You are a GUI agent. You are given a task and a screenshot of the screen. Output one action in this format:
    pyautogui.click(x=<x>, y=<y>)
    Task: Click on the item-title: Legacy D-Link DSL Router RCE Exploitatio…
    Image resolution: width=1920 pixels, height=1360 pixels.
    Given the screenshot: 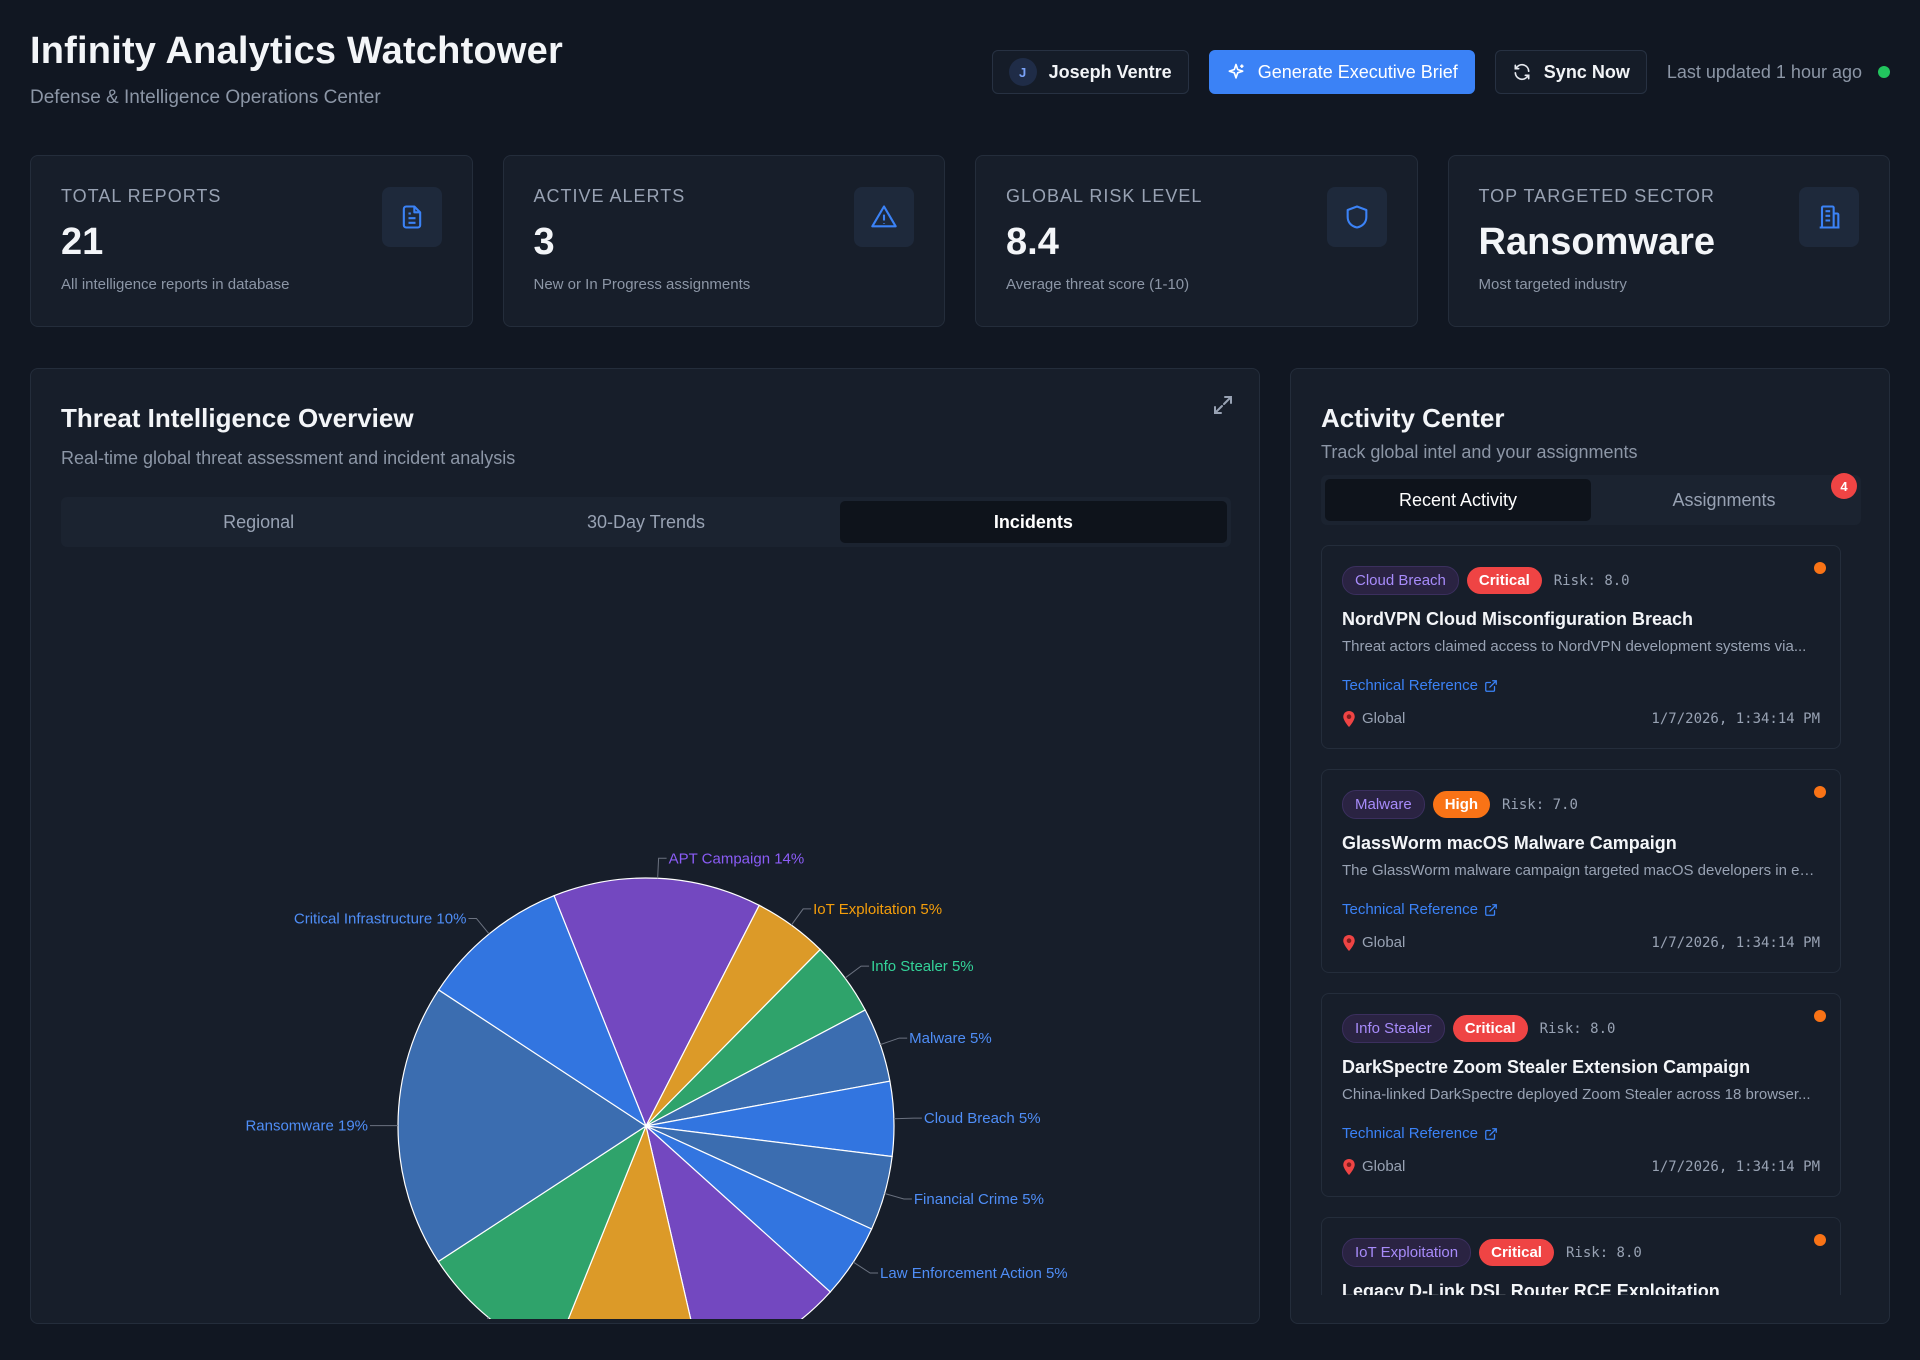 What is the action you would take?
    pyautogui.click(x=1531, y=1288)
    